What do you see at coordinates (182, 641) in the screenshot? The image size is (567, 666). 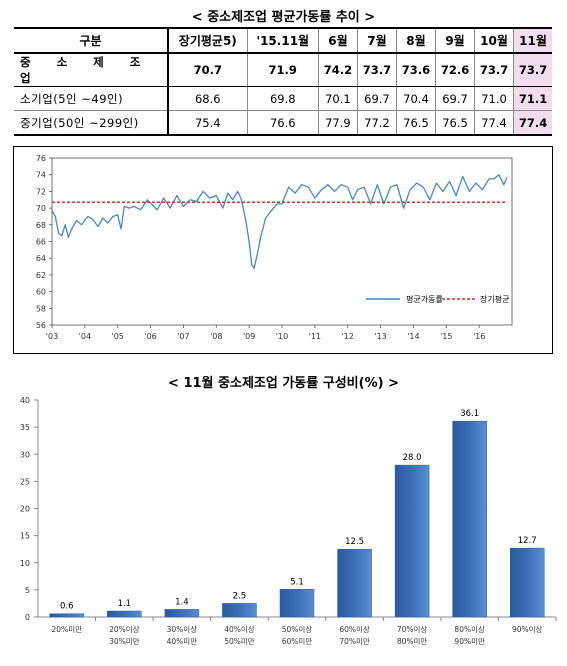 I see `x-tick-label: 40%미만` at bounding box center [182, 641].